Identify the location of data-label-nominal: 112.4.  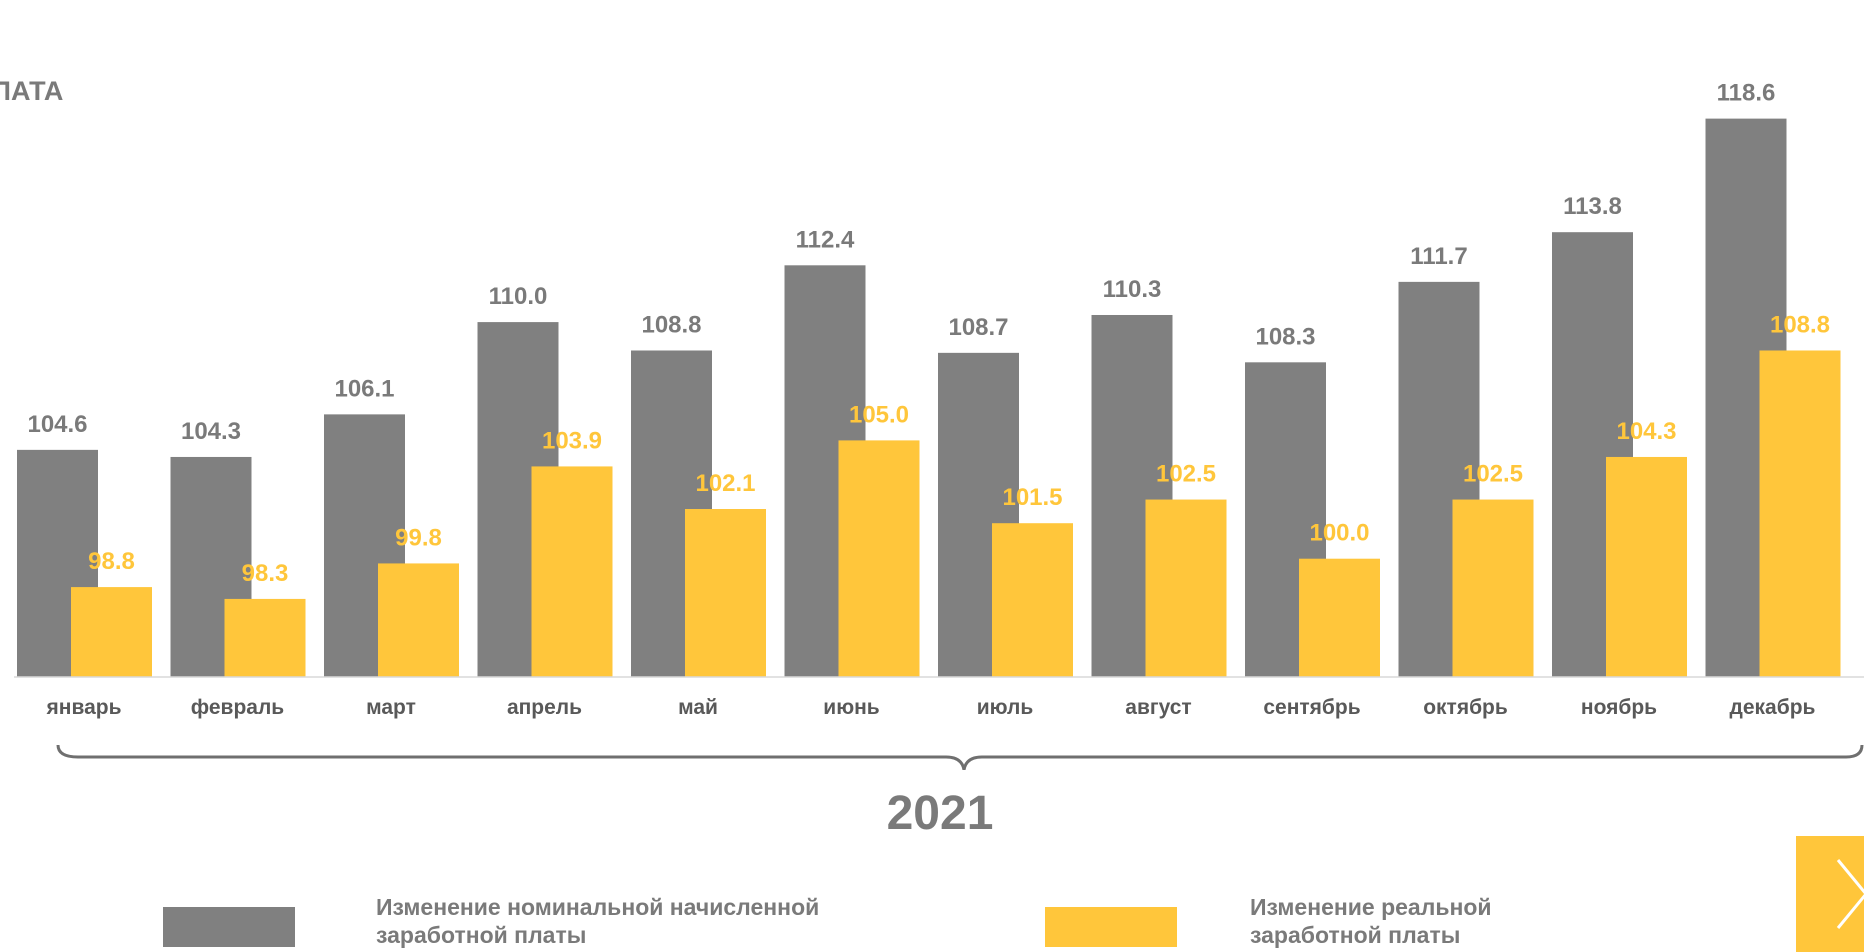
(825, 239).